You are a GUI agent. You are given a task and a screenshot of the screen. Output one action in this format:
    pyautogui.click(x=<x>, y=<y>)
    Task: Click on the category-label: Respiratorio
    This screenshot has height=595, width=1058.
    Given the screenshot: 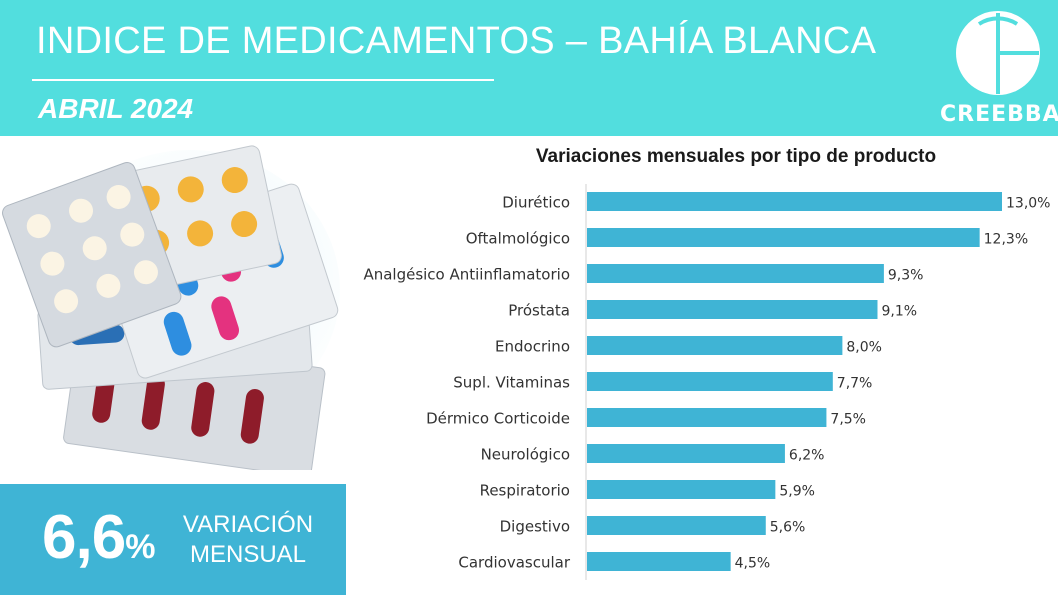 What is the action you would take?
    pyautogui.click(x=525, y=491)
    